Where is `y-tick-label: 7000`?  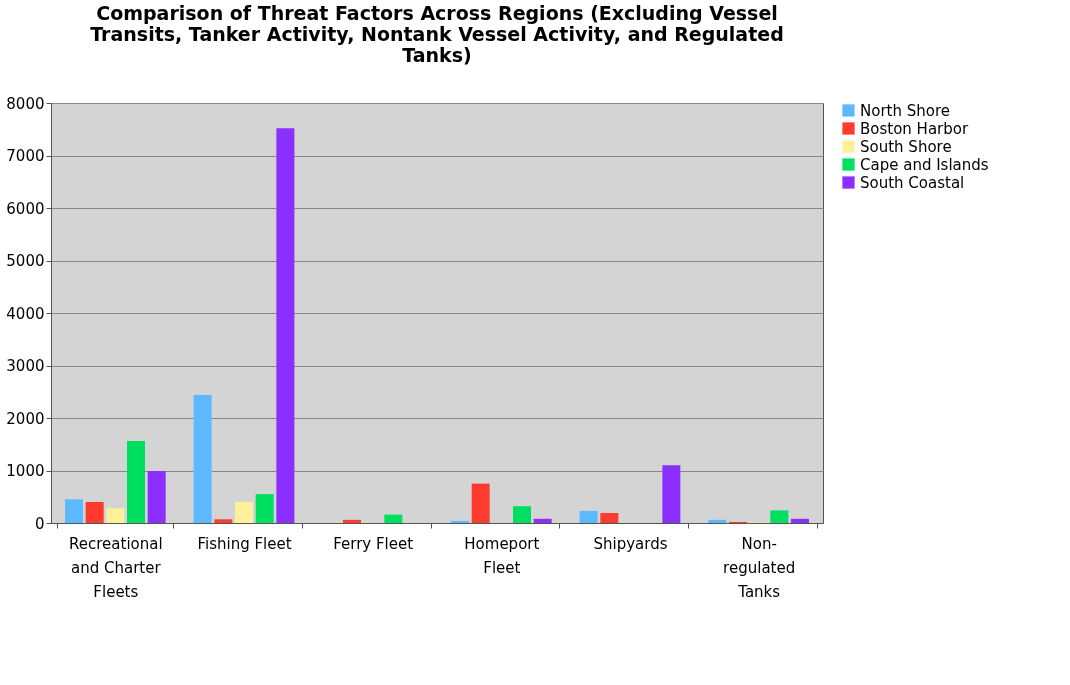
y-tick-label: 7000 is located at coordinates (25, 156).